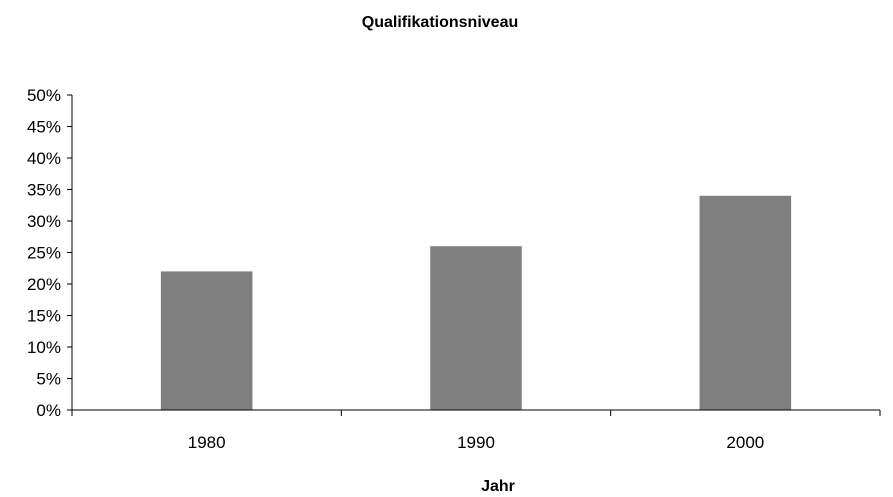  I want to click on bar-1990, so click(476, 328).